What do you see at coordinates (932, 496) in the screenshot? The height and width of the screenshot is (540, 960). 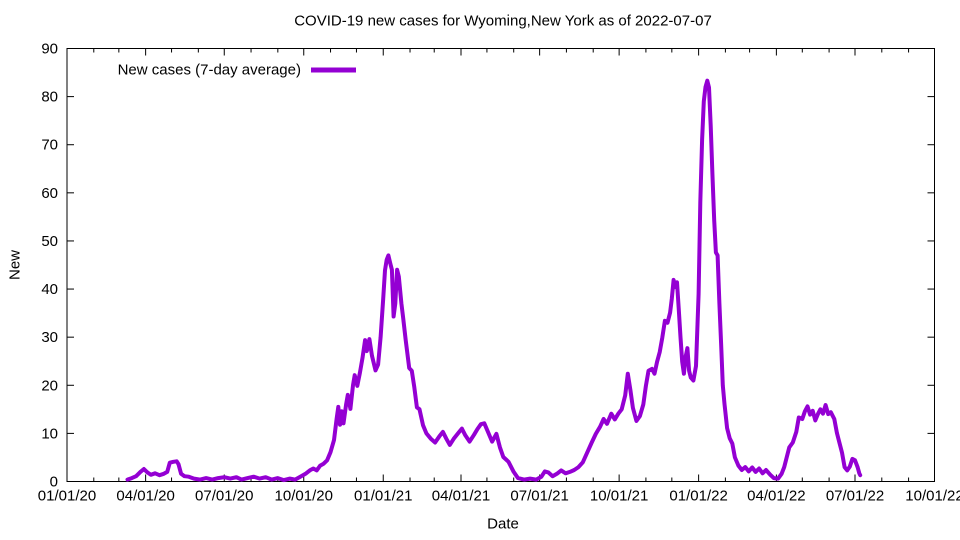 I see `x-tick-label: 10/01/22` at bounding box center [932, 496].